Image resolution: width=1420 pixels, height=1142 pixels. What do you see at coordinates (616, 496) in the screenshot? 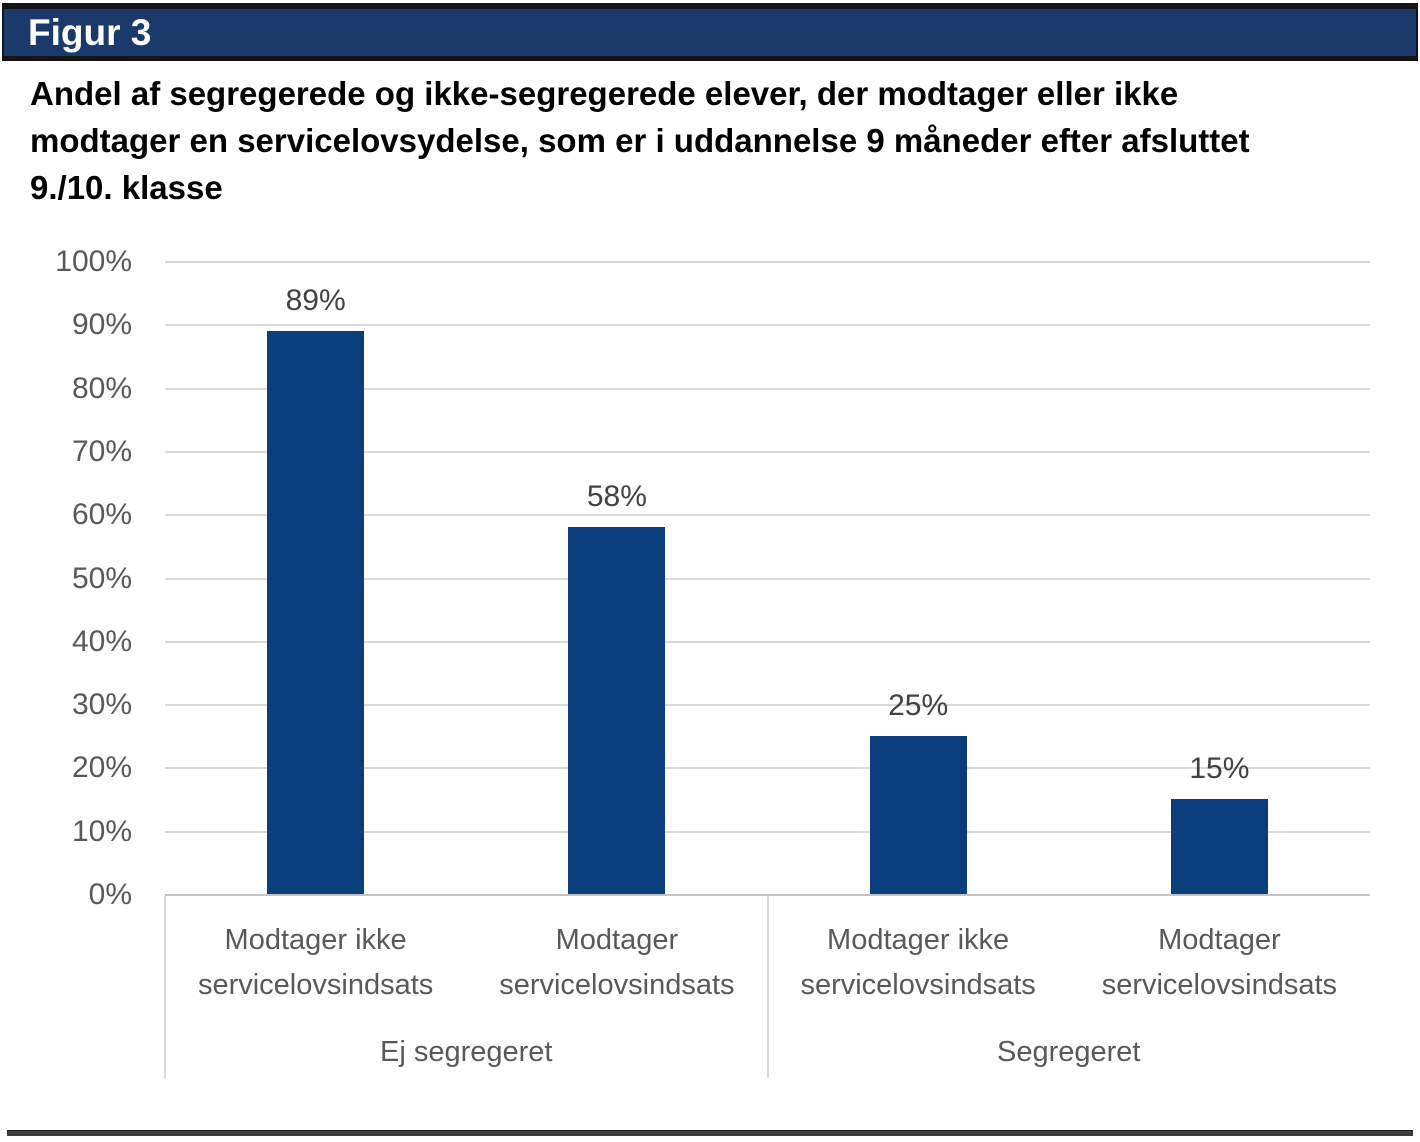
I see `bar-value-label: 58%` at bounding box center [616, 496].